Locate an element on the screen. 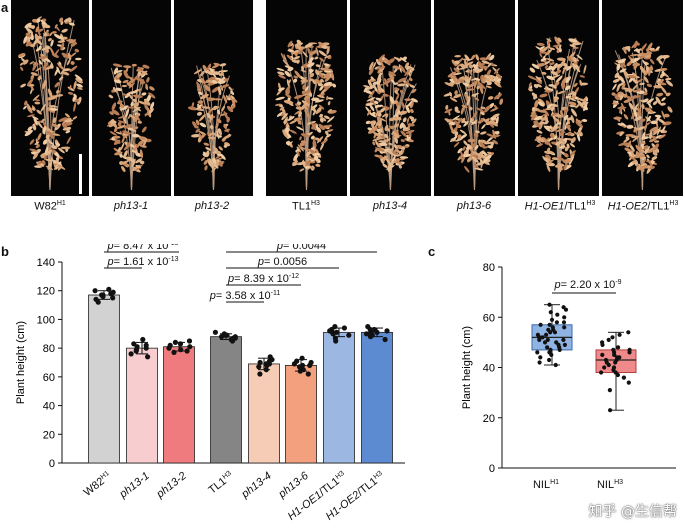 The height and width of the screenshot is (529, 685). y-tick-label: 20 is located at coordinates (49, 435).